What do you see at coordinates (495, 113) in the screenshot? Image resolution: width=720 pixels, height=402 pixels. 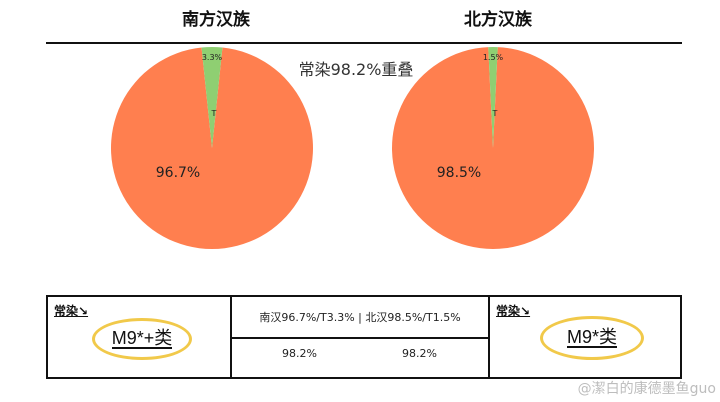 I see `pie-north-minor-name-label: T` at bounding box center [495, 113].